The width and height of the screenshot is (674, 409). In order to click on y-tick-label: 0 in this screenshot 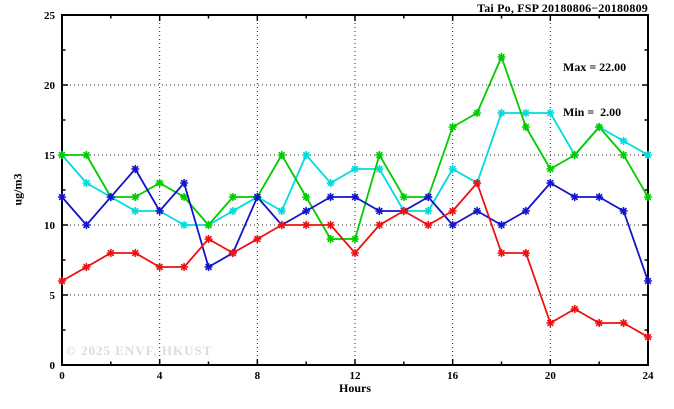, I will do `click(53, 366)`.